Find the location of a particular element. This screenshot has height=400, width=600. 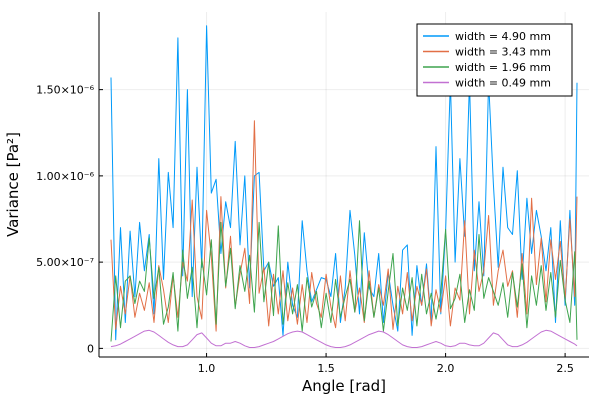

x-axis-label: Angle [rad] is located at coordinates (344, 386).